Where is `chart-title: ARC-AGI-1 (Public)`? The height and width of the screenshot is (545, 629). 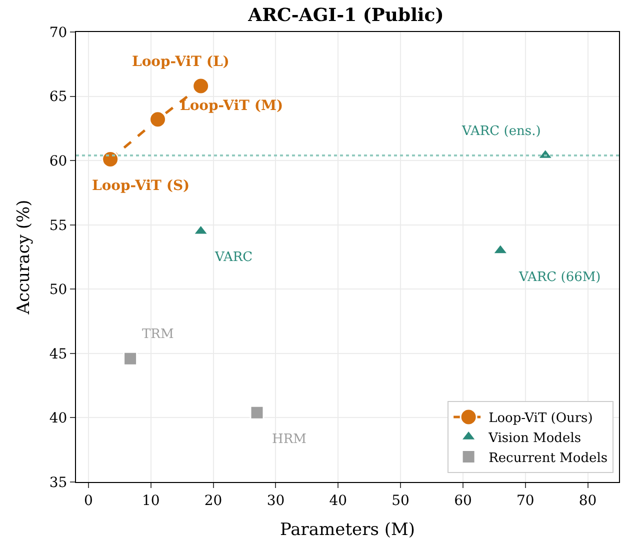 chart-title: ARC-AGI-1 (Public) is located at coordinates (345, 15).